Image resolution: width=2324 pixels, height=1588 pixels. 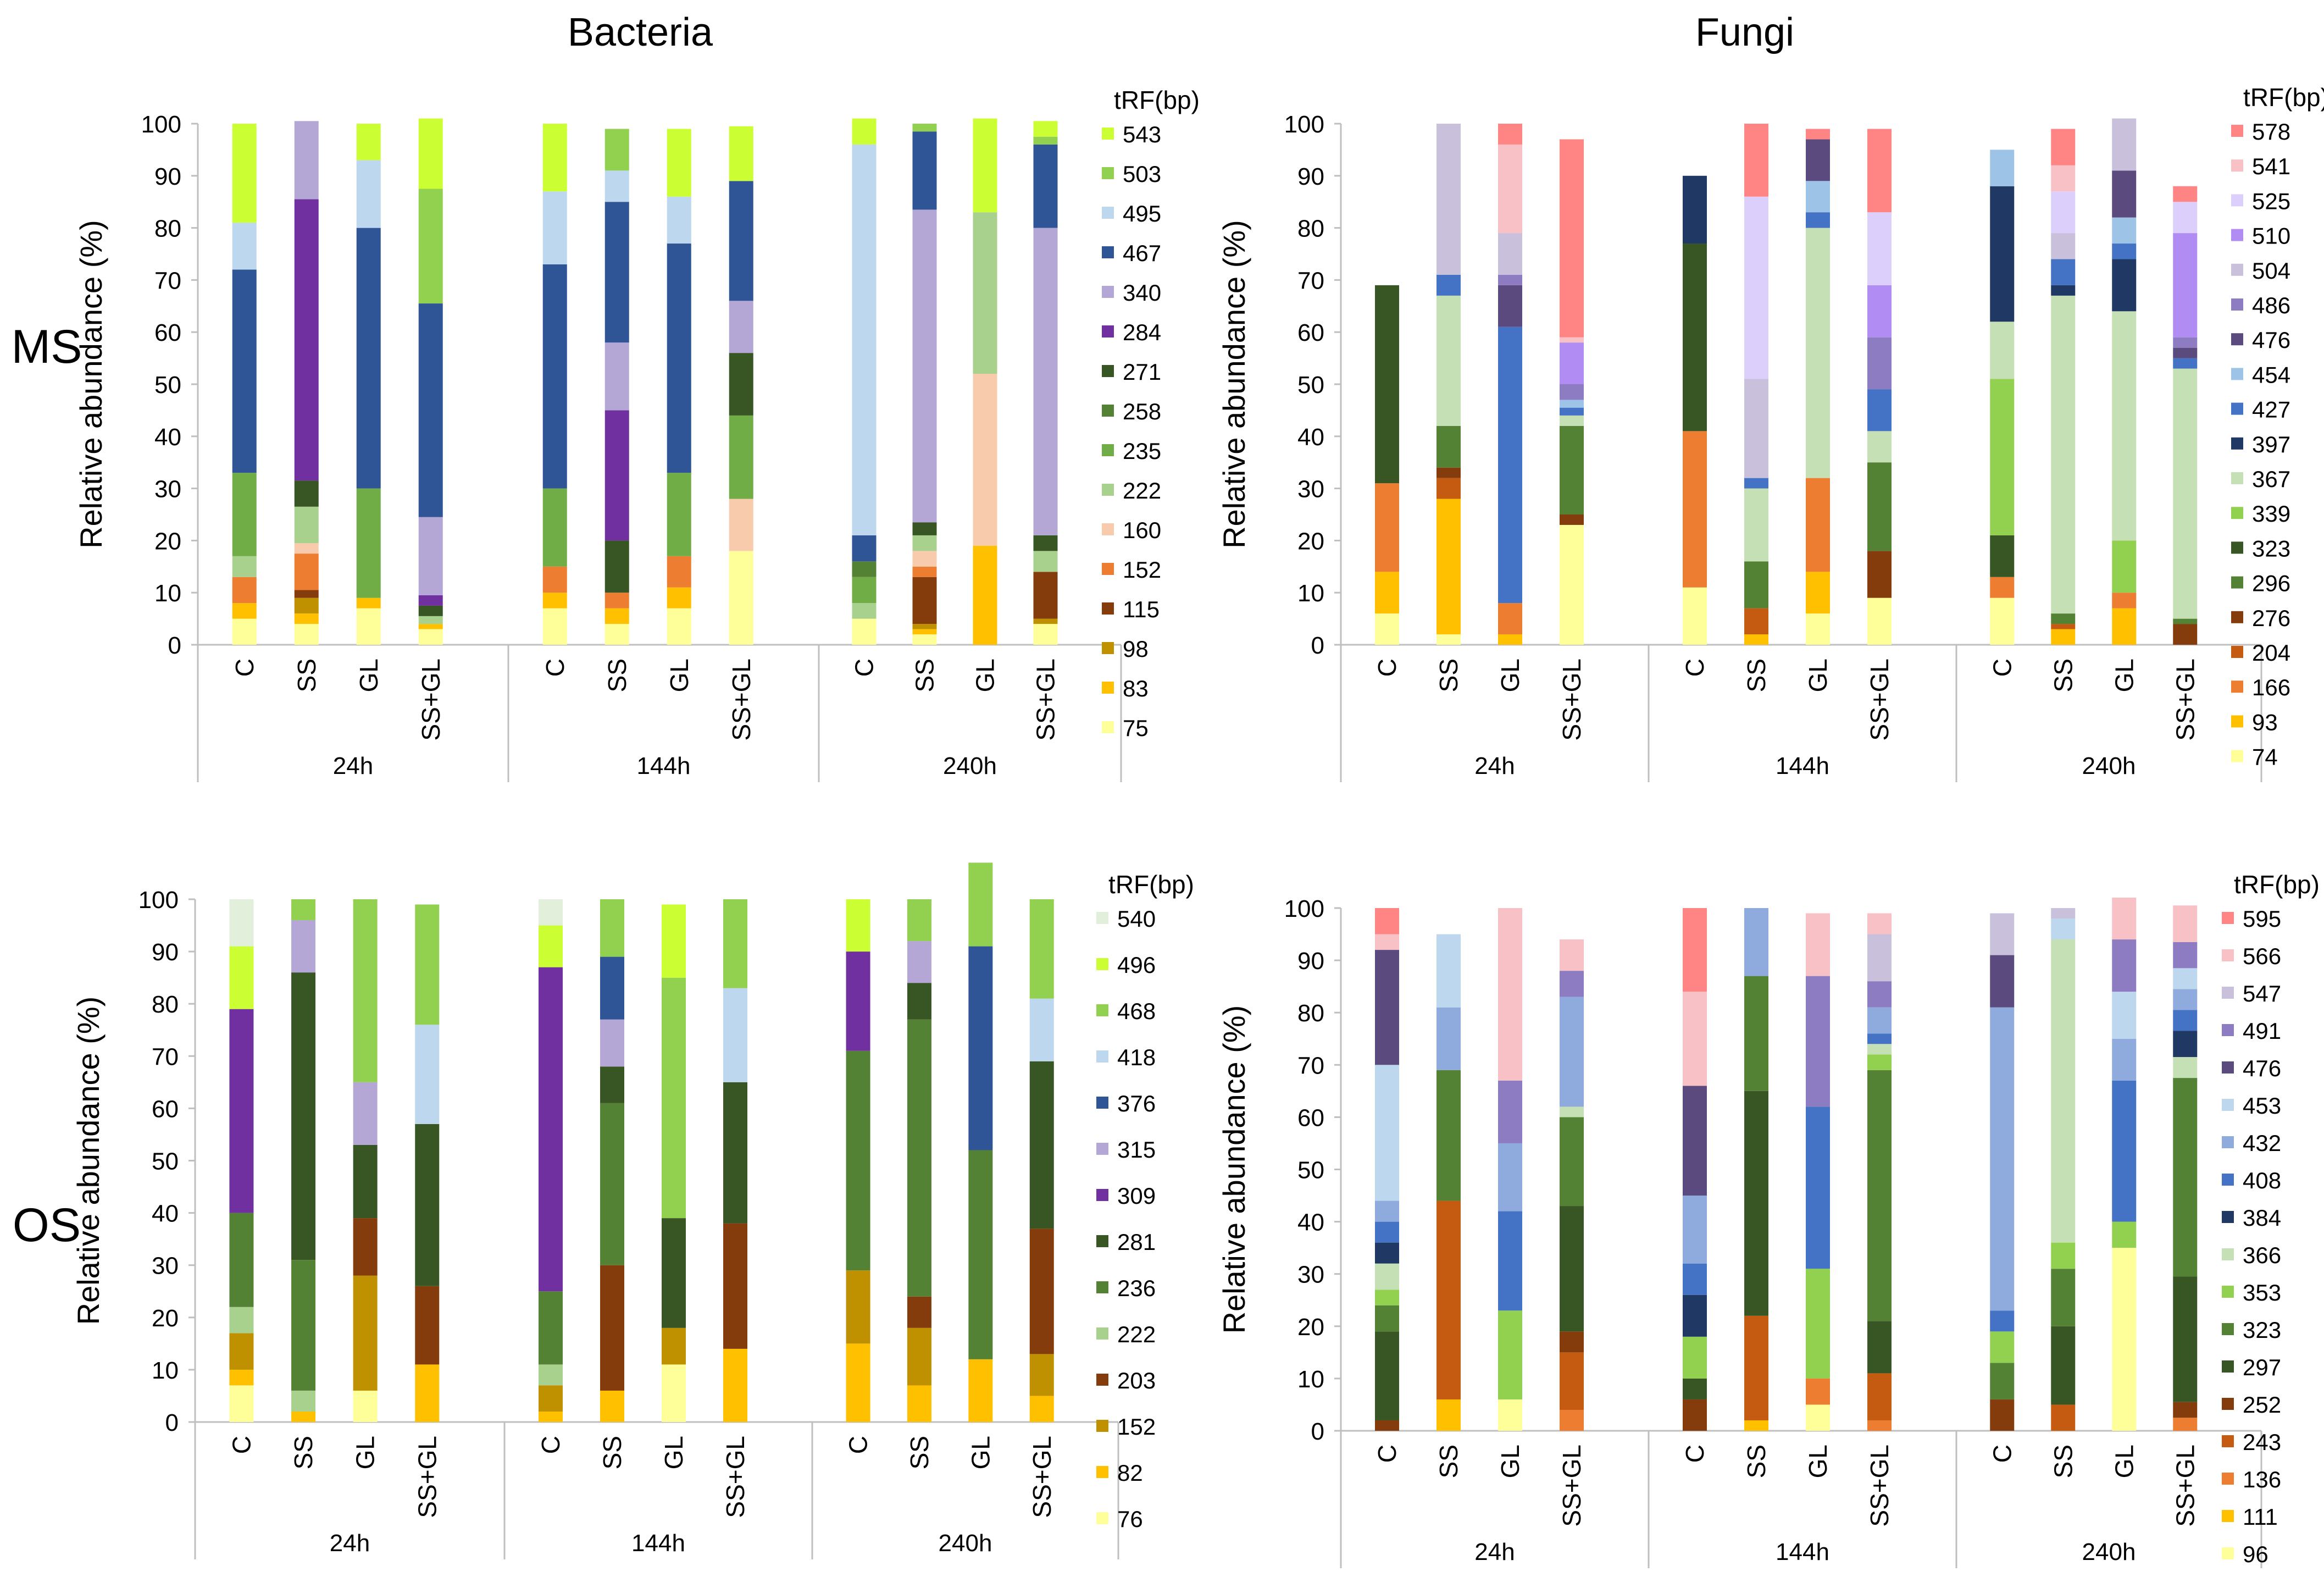 What do you see at coordinates (2255, 1554) in the screenshot?
I see `legend-label-96: 96` at bounding box center [2255, 1554].